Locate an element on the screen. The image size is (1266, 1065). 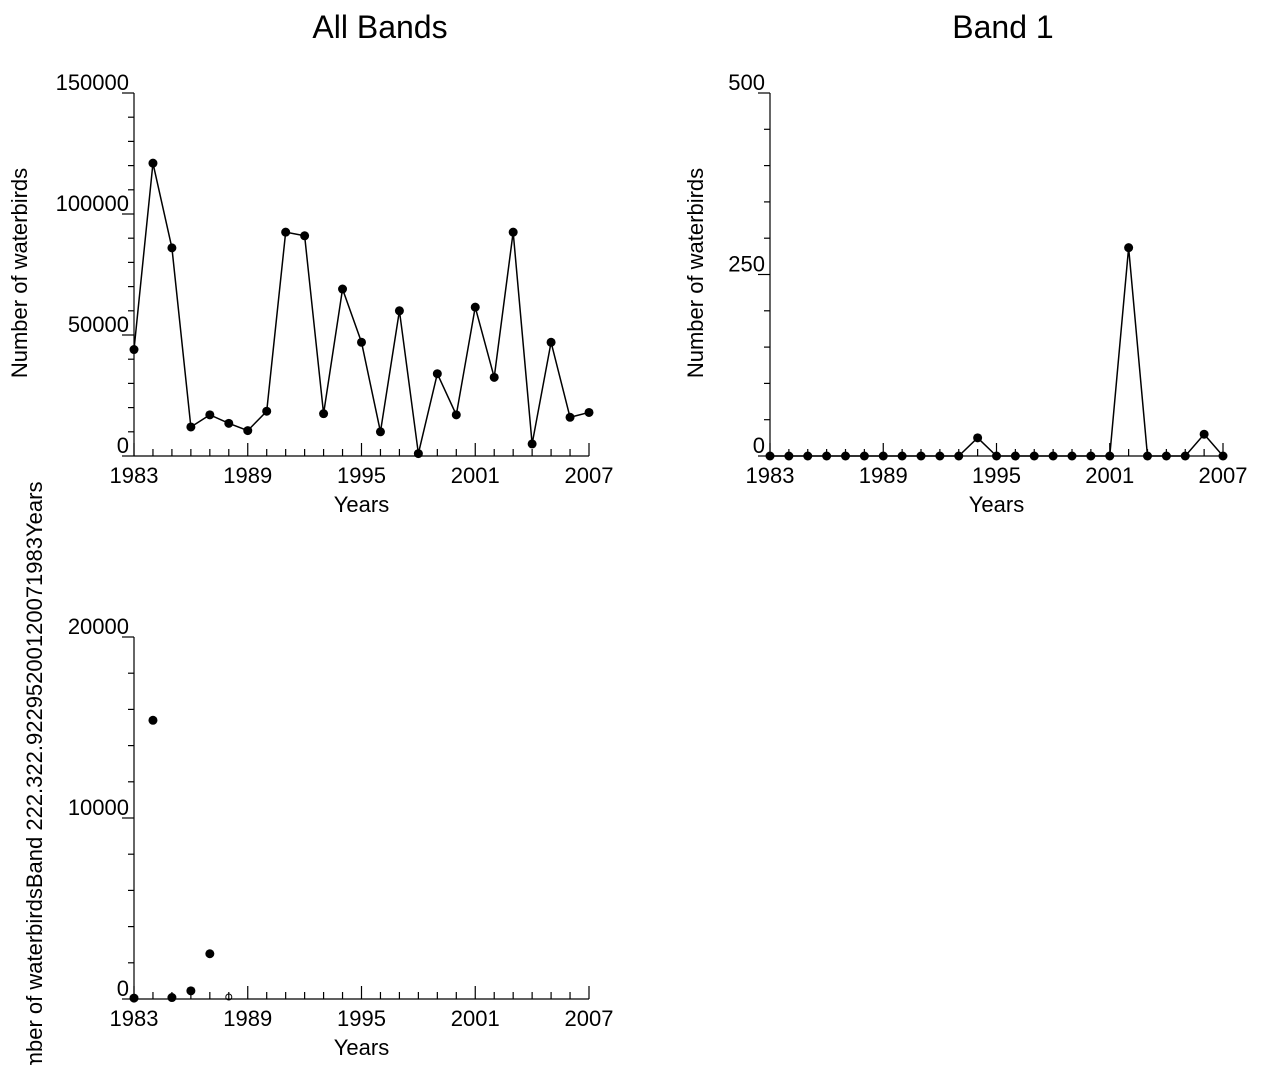
y-tick-label: 150000 is located at coordinates (92, 82).